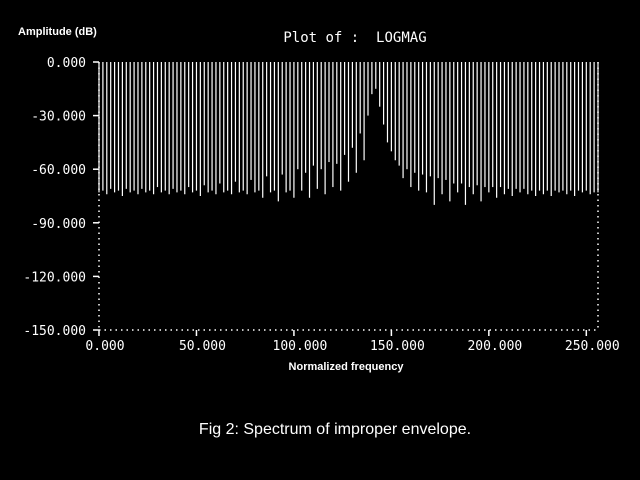 The image size is (640, 480). What do you see at coordinates (202, 346) in the screenshot?
I see `x-tick-label: 50.000` at bounding box center [202, 346].